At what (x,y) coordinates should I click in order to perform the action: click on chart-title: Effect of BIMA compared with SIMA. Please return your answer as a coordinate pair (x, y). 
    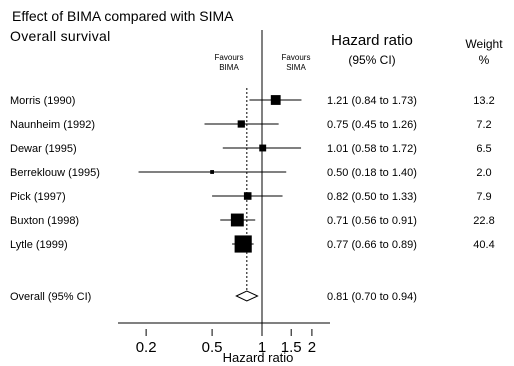
    Looking at the image, I should click on (123, 16).